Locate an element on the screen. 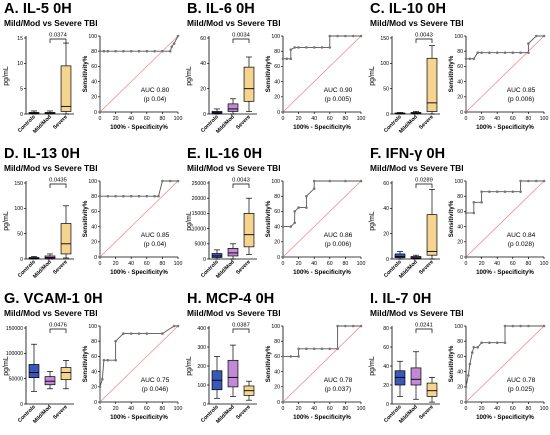 The image size is (550, 435). y-axis-label: pg/mL is located at coordinates (6, 221).